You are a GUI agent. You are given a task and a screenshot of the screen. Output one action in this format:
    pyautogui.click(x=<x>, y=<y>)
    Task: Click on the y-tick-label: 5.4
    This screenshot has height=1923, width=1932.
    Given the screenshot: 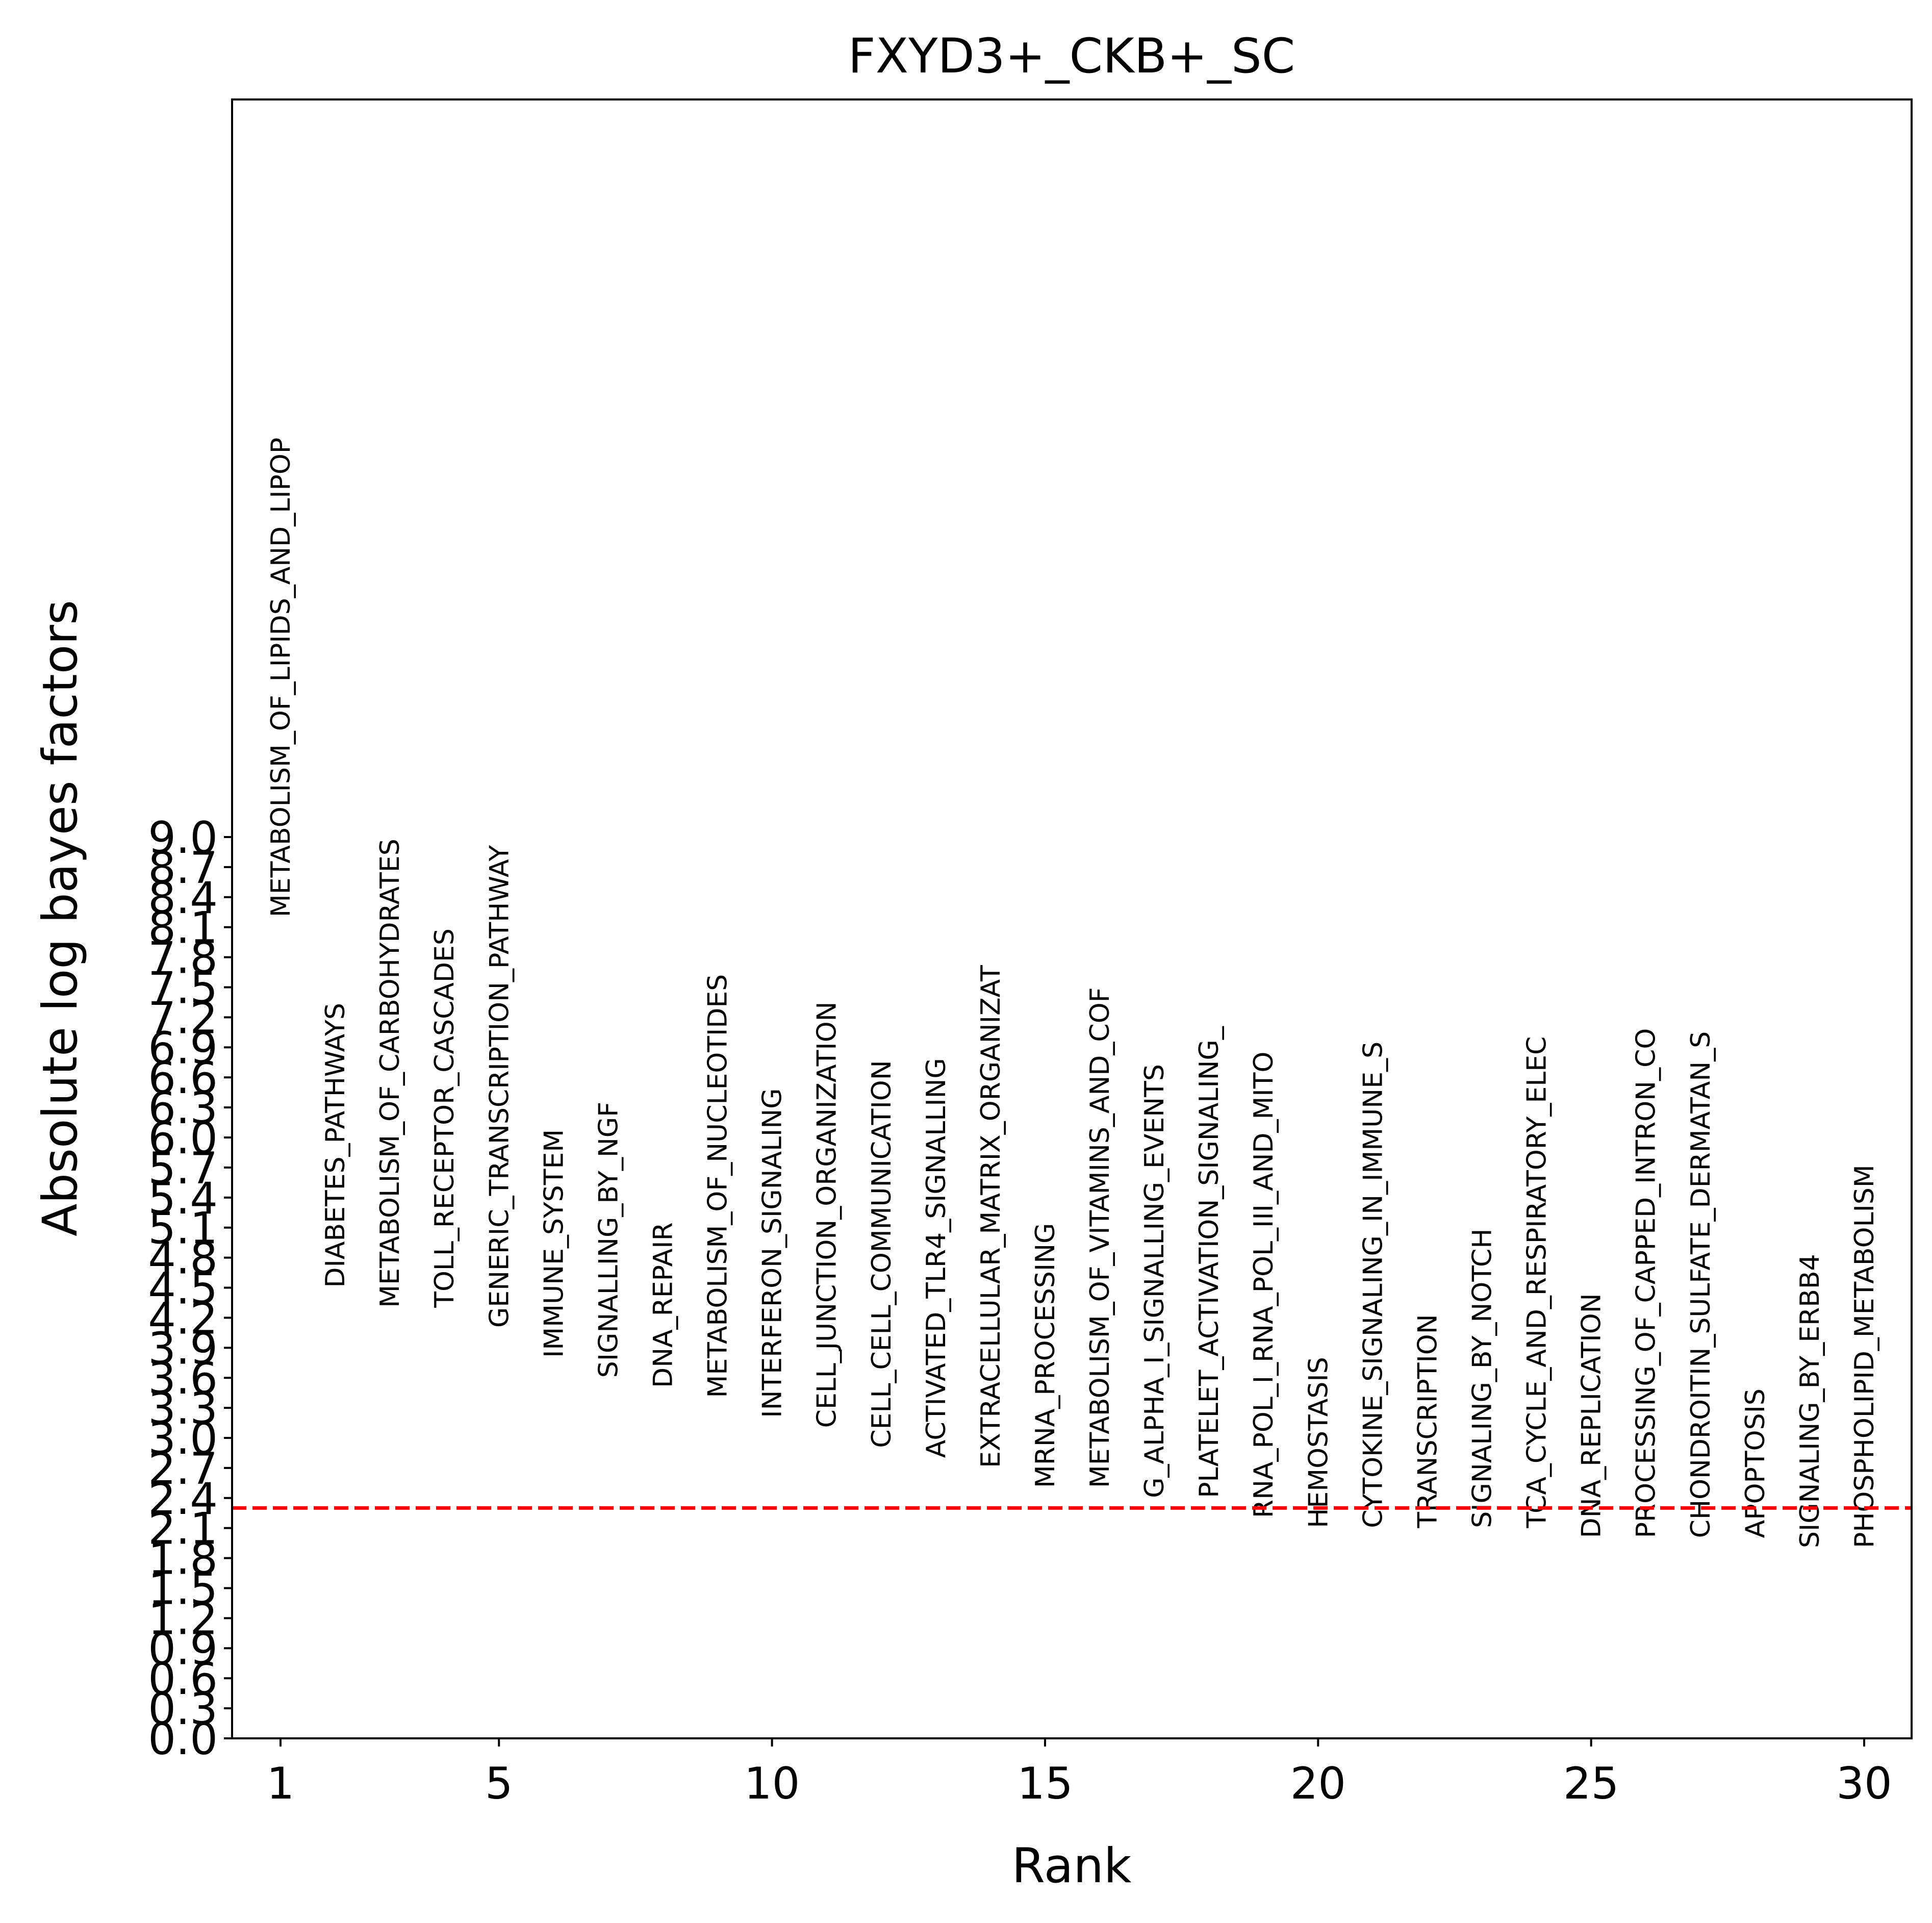 What is the action you would take?
    pyautogui.click(x=183, y=1198)
    